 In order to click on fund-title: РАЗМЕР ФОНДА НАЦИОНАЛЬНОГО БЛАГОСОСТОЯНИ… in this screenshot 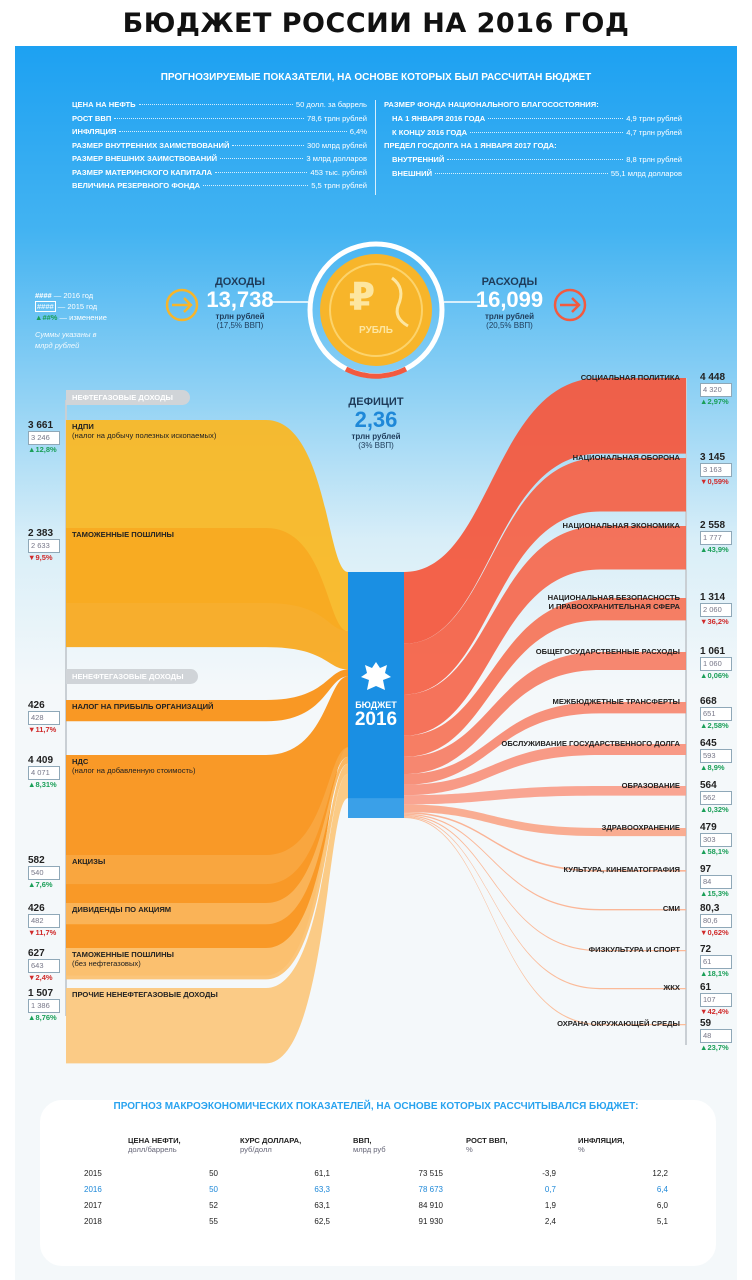, I will do `click(491, 104)`.